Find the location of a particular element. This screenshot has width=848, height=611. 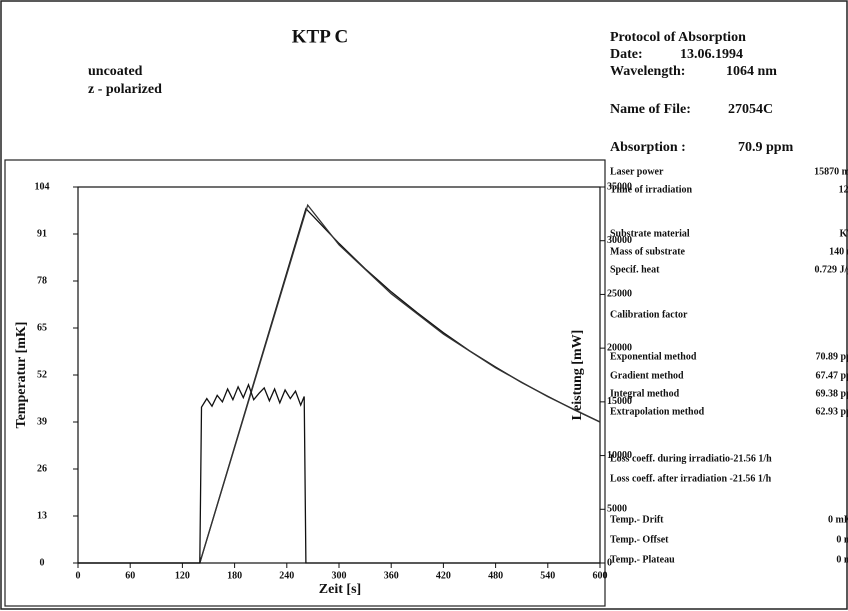

protocol-value: KTP is located at coordinates (843, 233).